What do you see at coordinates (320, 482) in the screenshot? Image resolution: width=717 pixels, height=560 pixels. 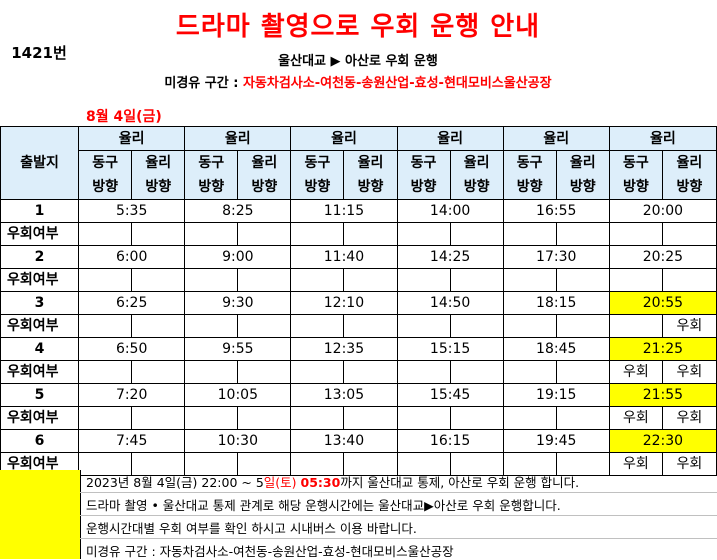 I see `notice-line-1-time: 05:30` at bounding box center [320, 482].